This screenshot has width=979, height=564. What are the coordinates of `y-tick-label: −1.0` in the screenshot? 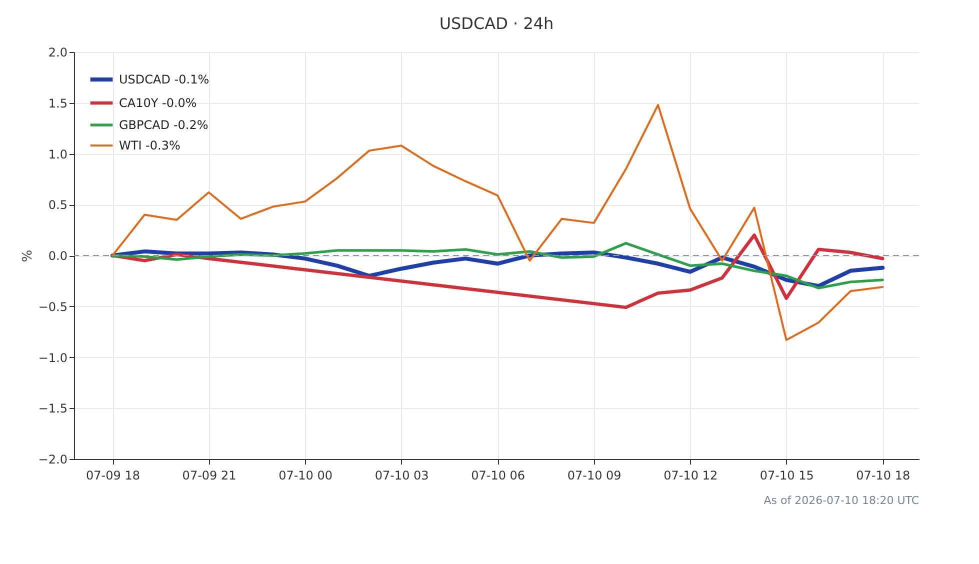 It's located at (53, 357).